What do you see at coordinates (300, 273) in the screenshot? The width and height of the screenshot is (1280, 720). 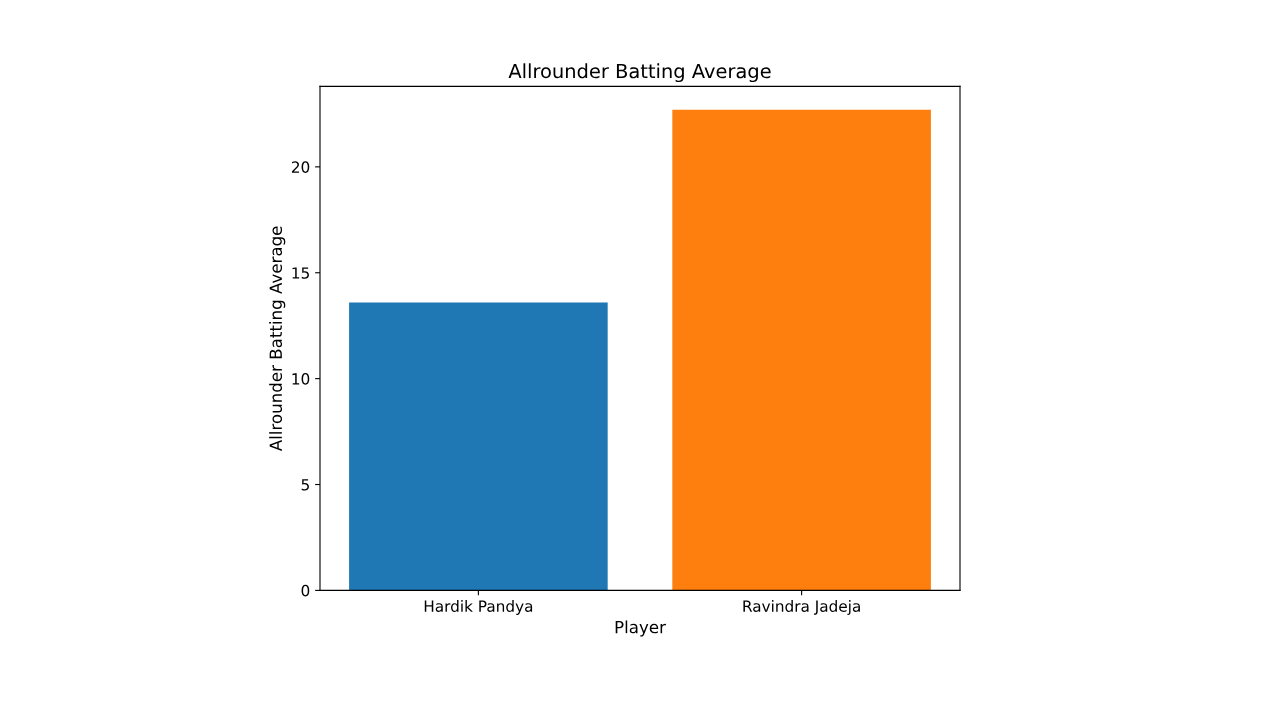 I see `y-tick-label: 15` at bounding box center [300, 273].